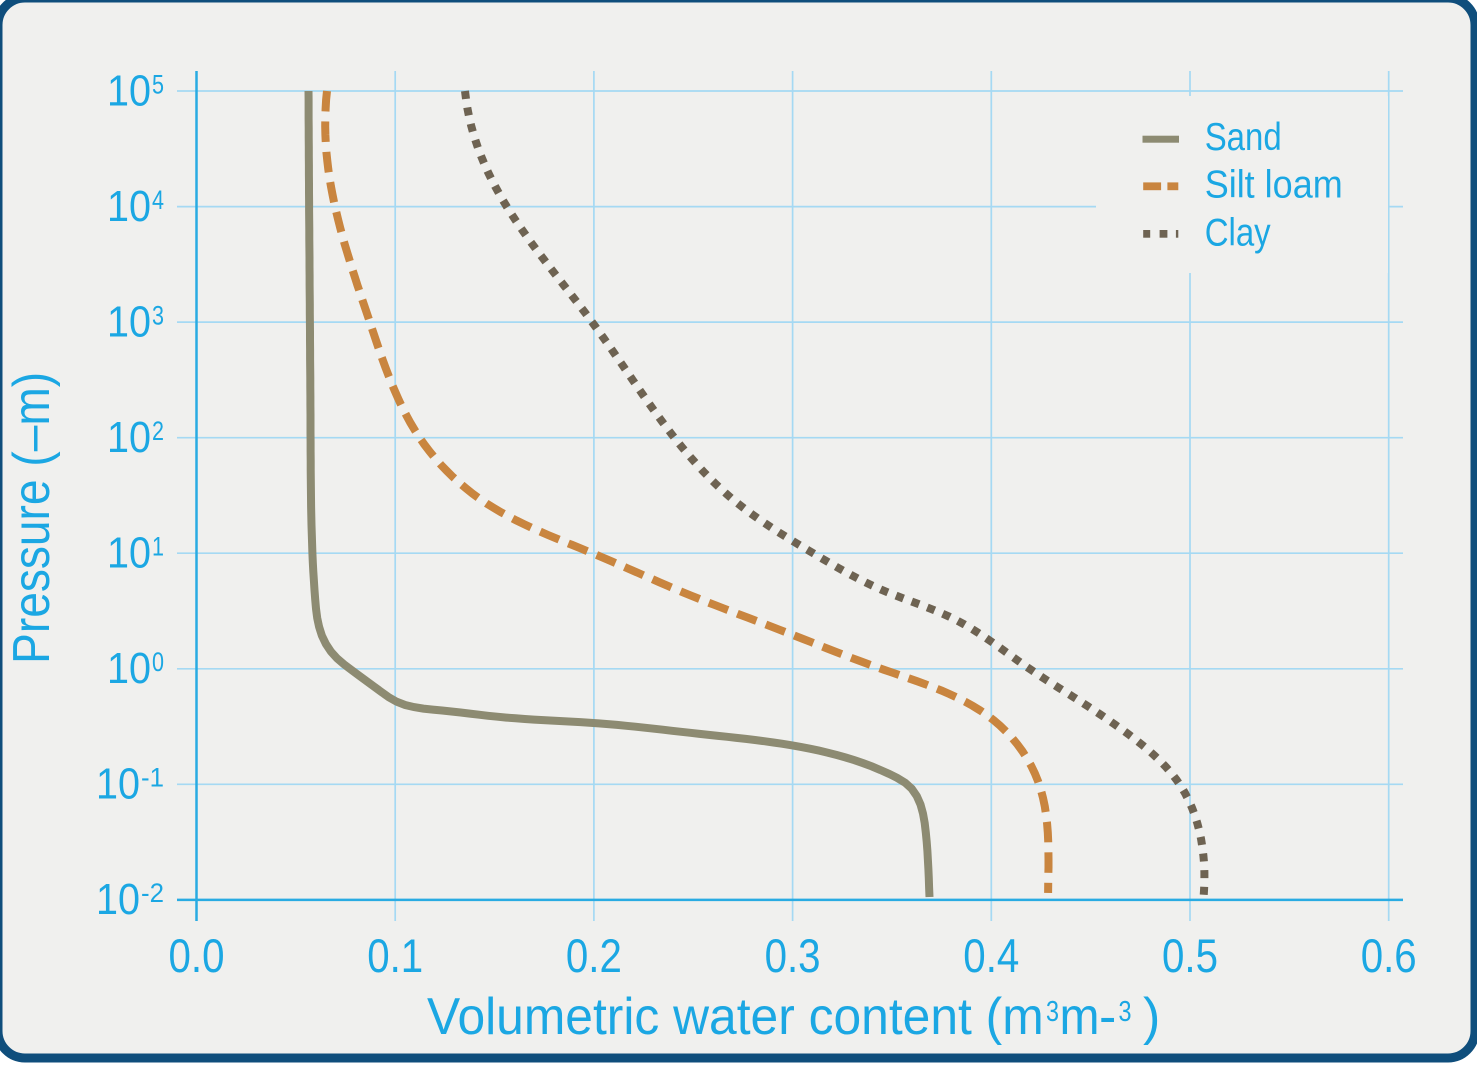 The width and height of the screenshot is (1477, 1069). I want to click on svg-text: Volumetric water content (m, so click(735, 1017).